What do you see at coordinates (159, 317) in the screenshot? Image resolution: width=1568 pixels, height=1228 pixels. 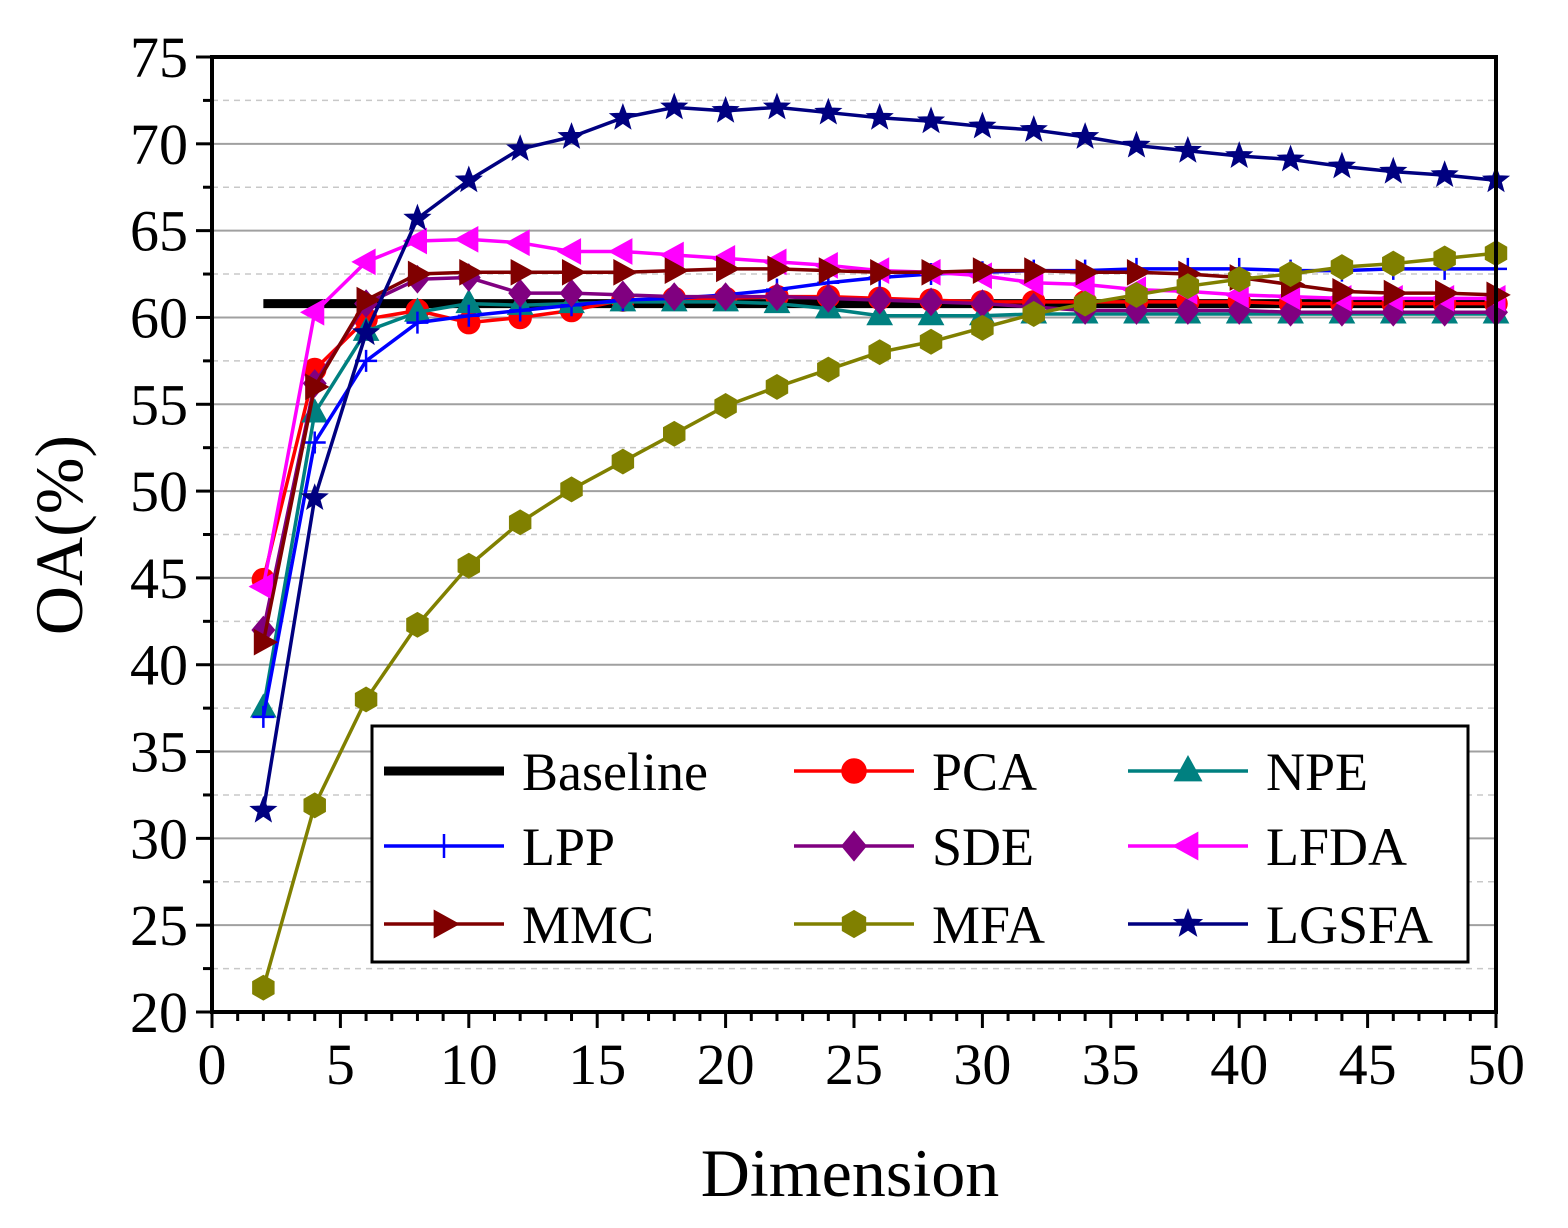 I see `y-tick-label: 60` at bounding box center [159, 317].